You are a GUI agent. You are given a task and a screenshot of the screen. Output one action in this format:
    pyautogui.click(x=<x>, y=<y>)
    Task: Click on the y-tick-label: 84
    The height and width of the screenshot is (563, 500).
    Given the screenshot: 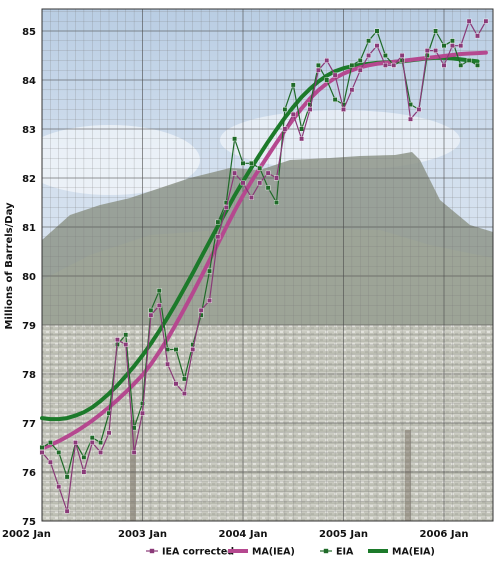 What is the action you would take?
    pyautogui.click(x=29, y=81)
    